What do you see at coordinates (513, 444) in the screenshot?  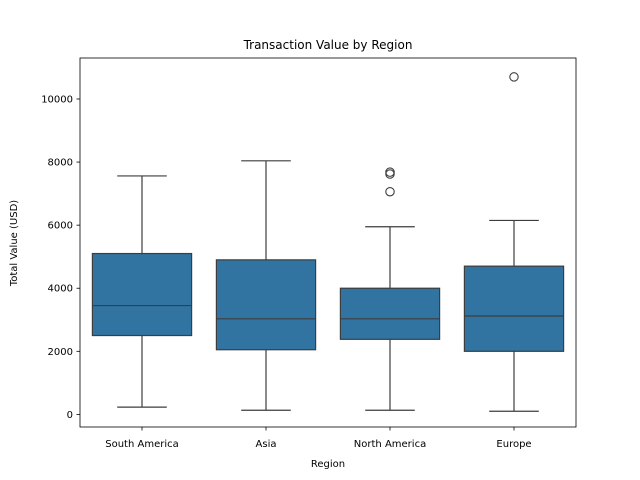 I see `x-tick-label: Europe` at bounding box center [513, 444].